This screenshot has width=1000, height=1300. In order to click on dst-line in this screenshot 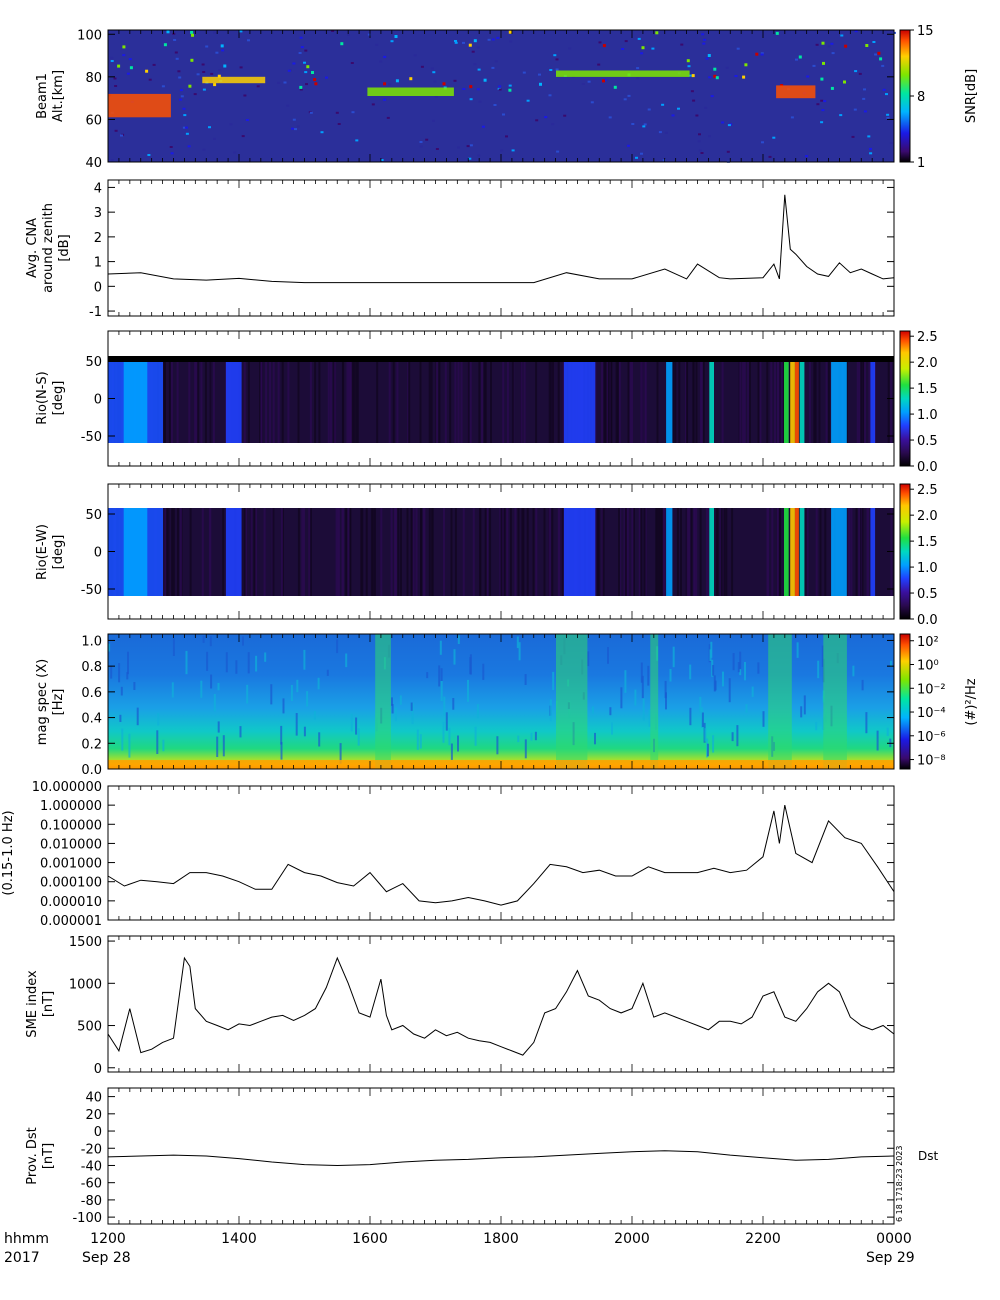, I will do `click(501, 1158)`.